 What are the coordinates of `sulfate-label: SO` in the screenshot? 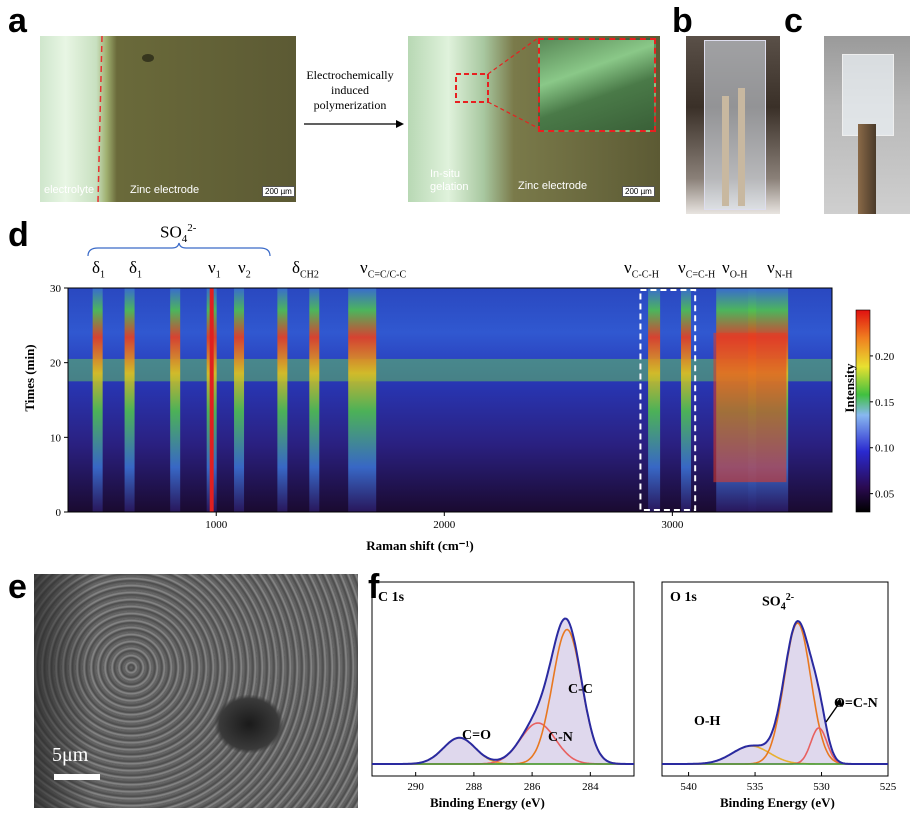 It's located at (171, 232).